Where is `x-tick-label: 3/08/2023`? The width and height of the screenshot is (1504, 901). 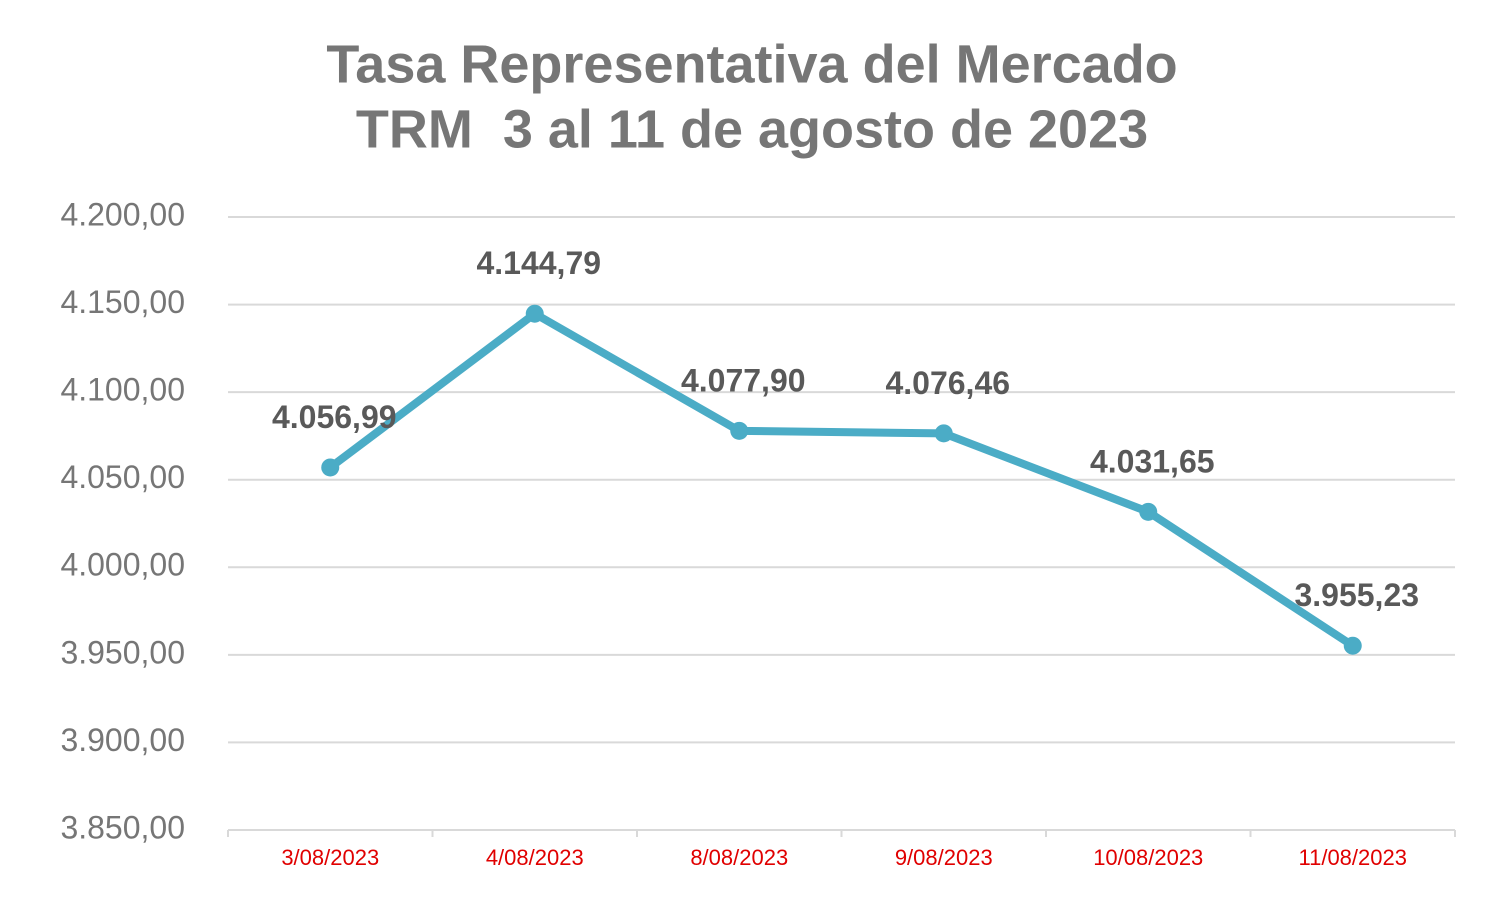 x-tick-label: 3/08/2023 is located at coordinates (330, 857).